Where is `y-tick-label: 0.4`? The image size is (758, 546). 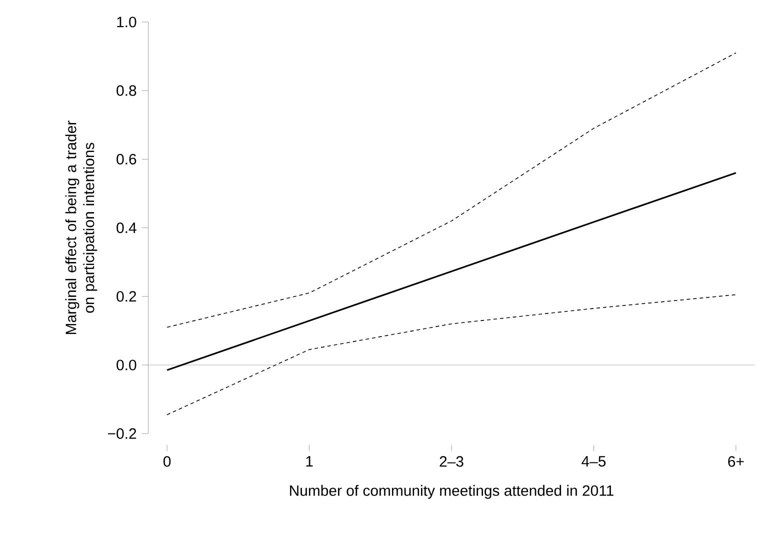 y-tick-label: 0.4 is located at coordinates (126, 228).